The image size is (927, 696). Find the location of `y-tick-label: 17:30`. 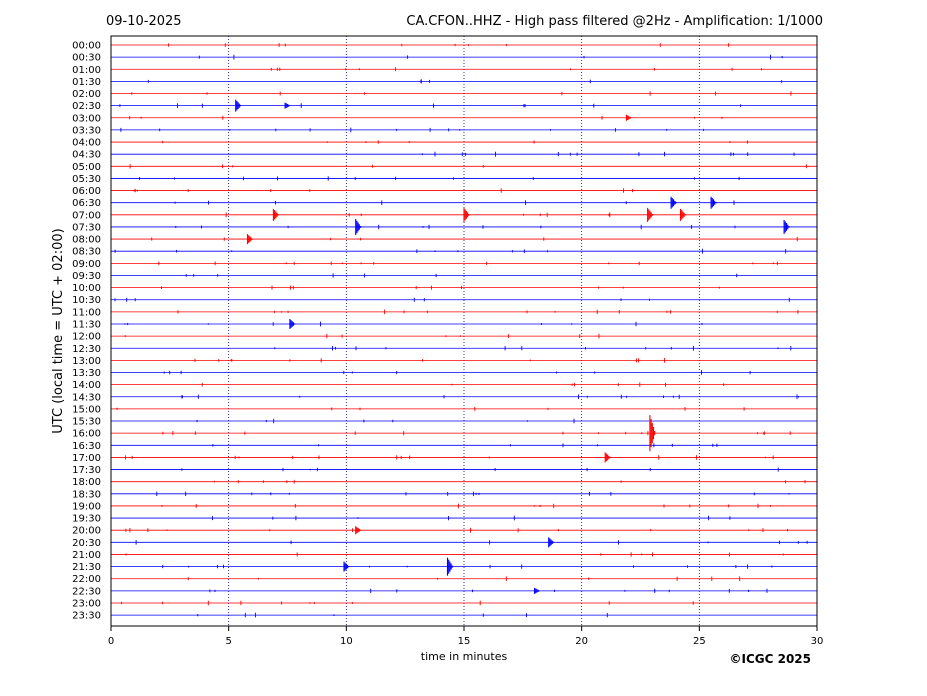

y-tick-label: 17:30 is located at coordinates (86, 470).